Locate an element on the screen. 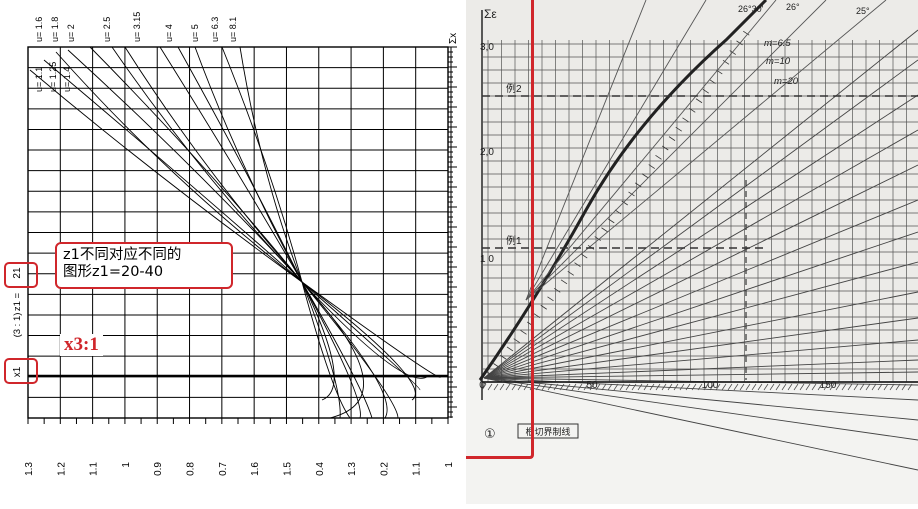  angle-label: 26°30' is located at coordinates (751, 9).